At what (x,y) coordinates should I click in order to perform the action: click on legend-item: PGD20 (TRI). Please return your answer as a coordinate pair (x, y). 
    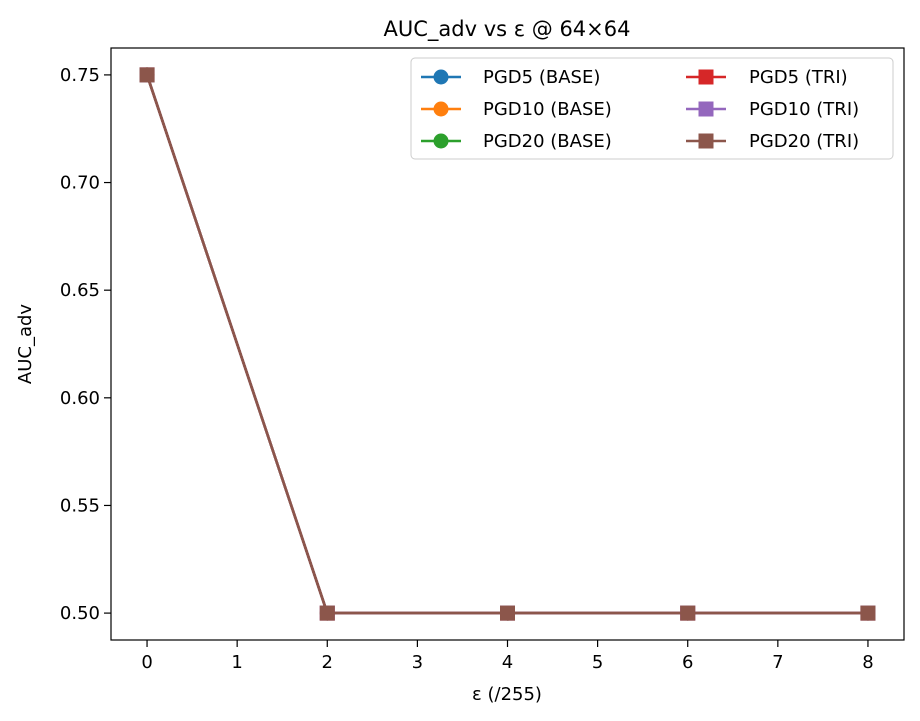
    Looking at the image, I should click on (772, 141).